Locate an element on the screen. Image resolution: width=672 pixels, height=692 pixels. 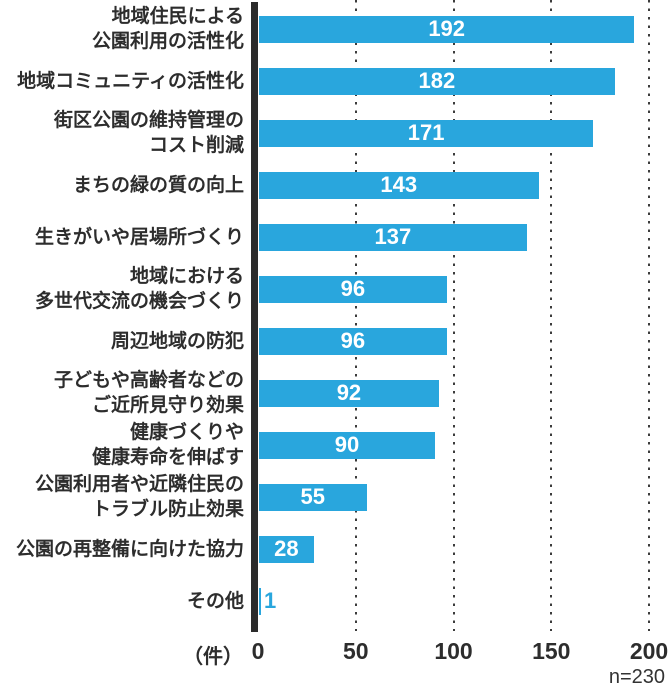
value-label: 182 is located at coordinates (437, 80).